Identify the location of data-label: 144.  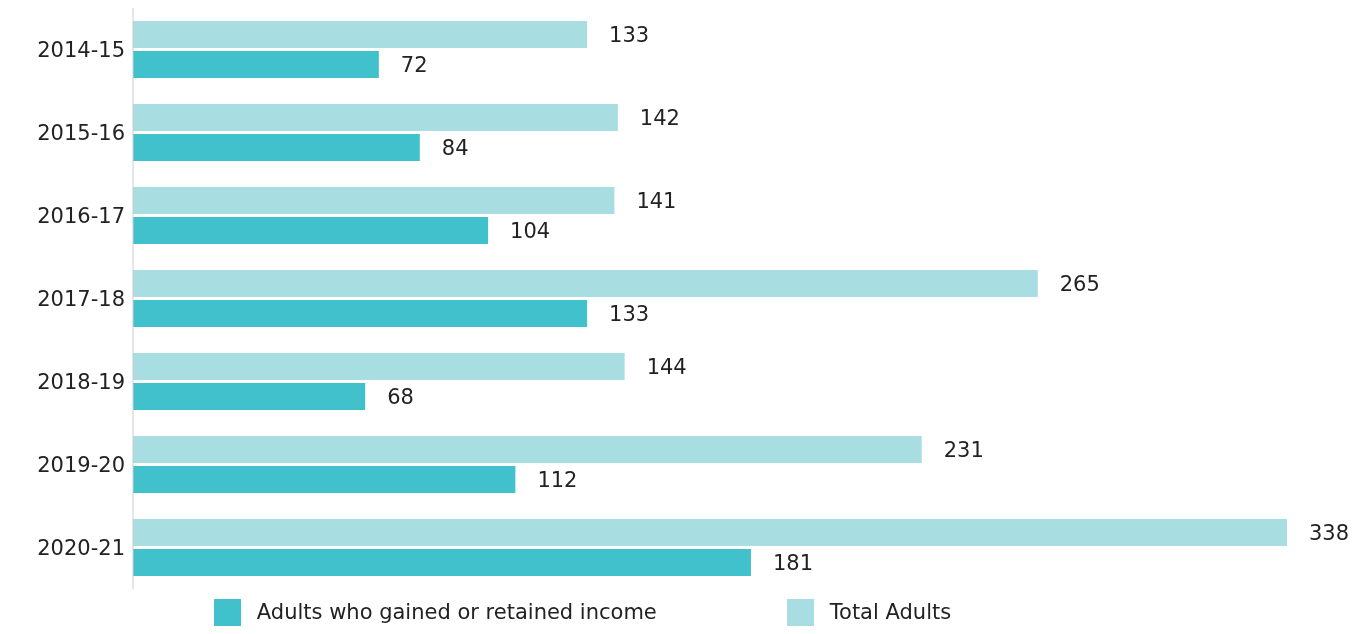
(666, 366).